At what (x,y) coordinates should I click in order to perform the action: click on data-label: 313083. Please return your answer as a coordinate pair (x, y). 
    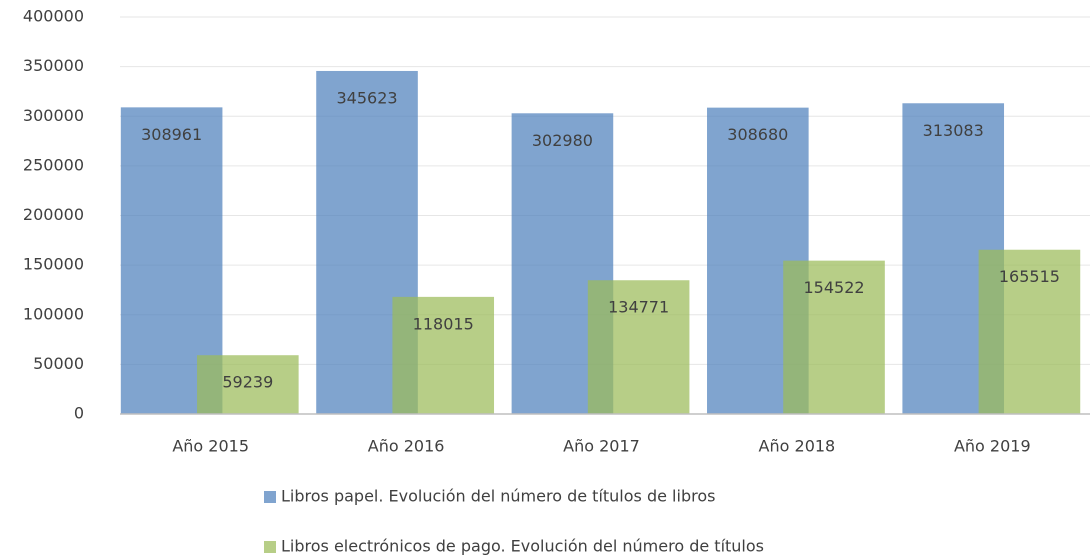
    Looking at the image, I should click on (953, 130).